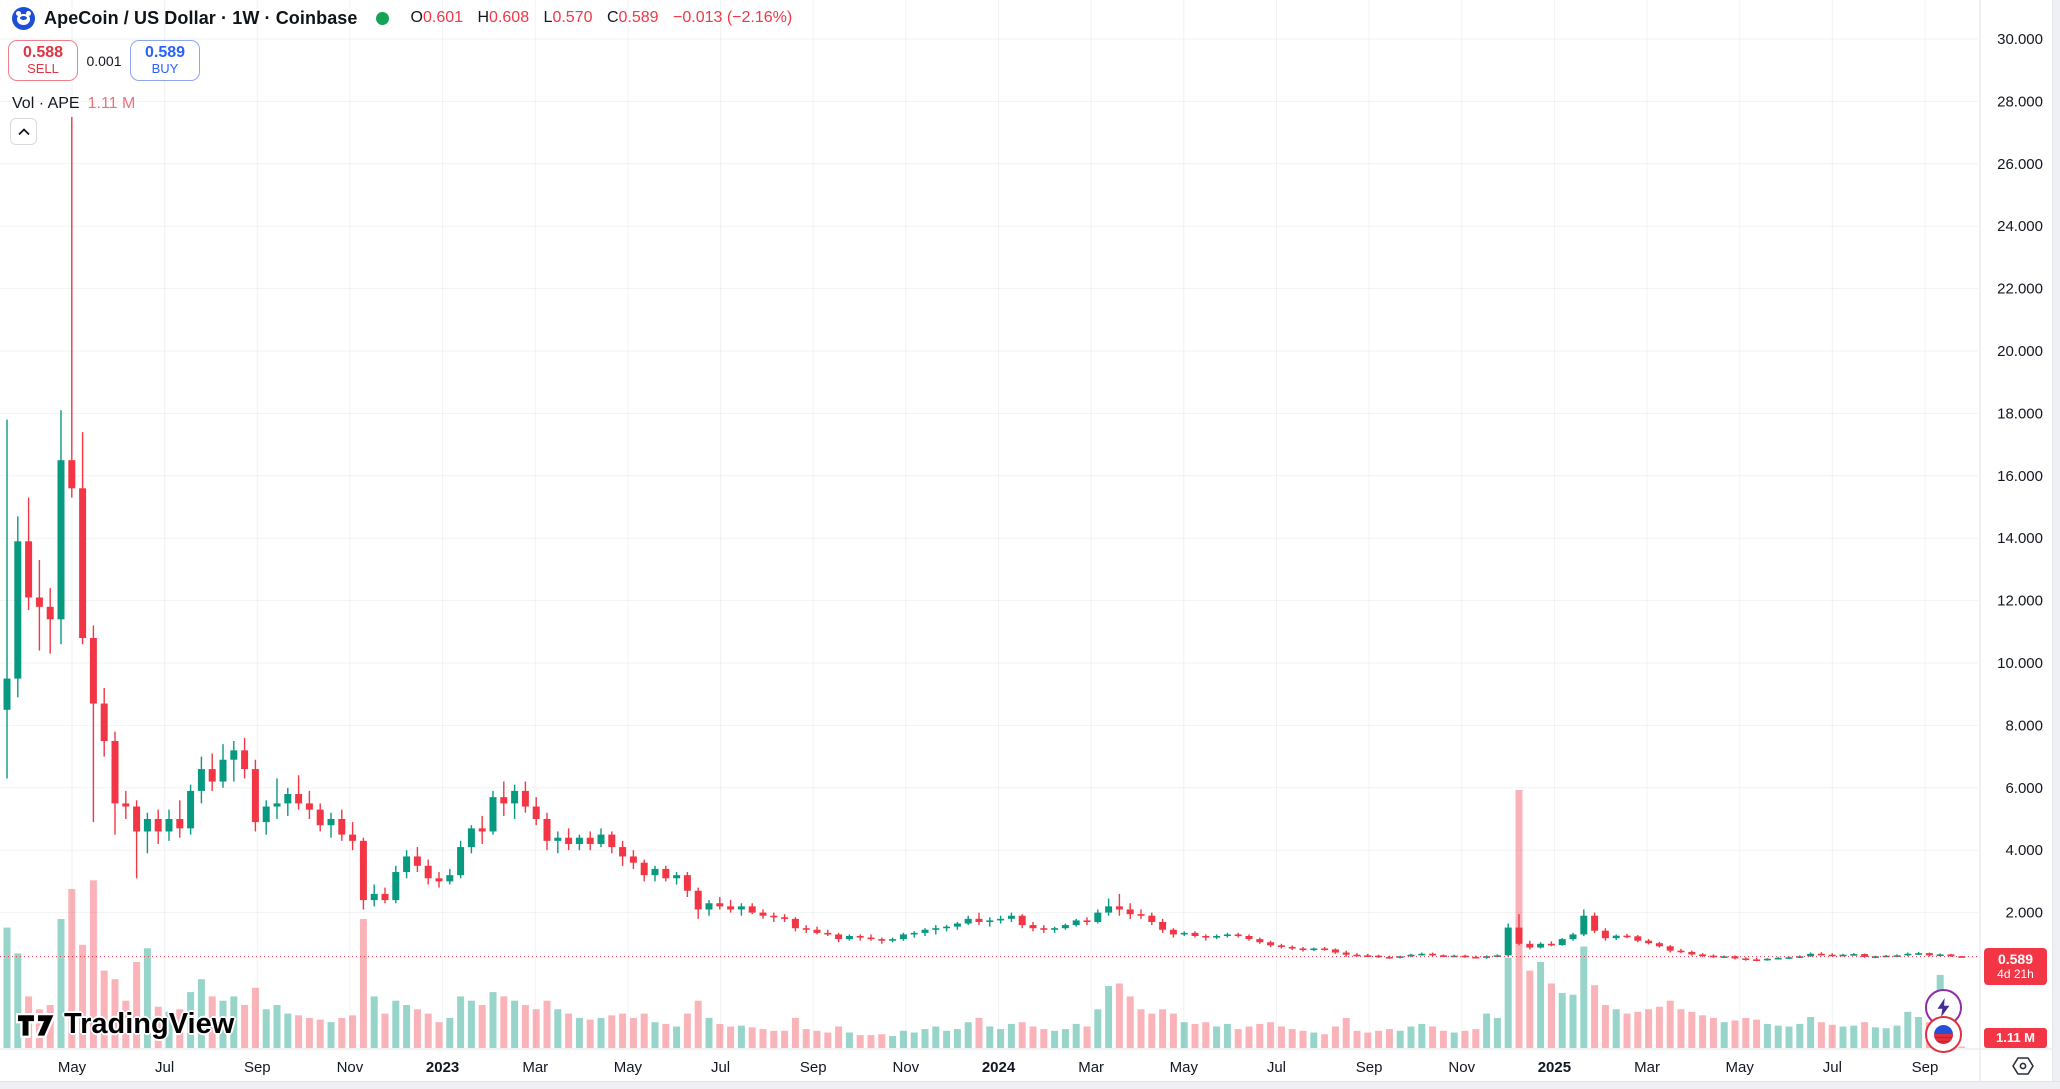  I want to click on symbol-bubble-button, so click(1943, 1034).